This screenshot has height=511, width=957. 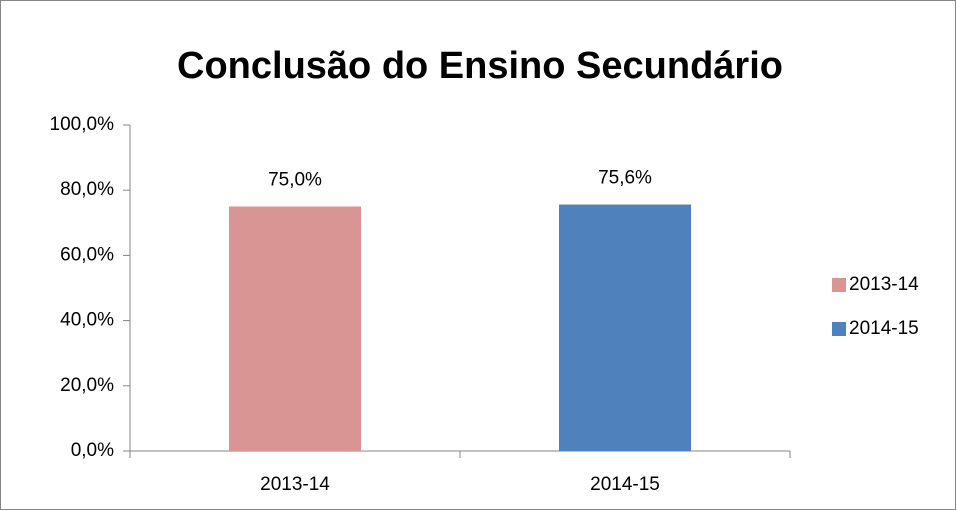 I want to click on y-tick-label: 40,0%, so click(x=87, y=320).